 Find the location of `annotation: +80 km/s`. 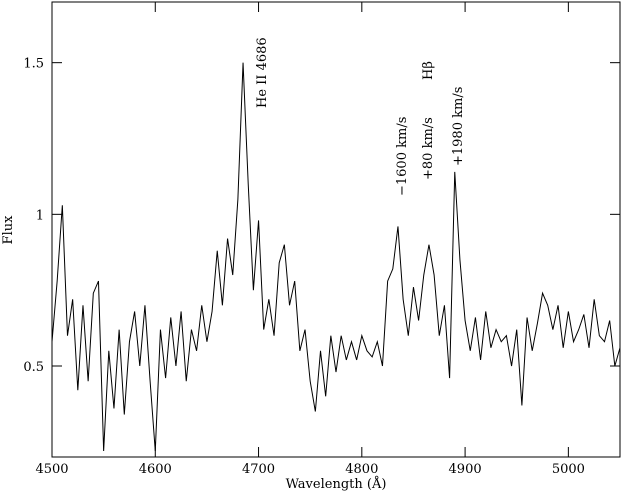

annotation: +80 km/s is located at coordinates (428, 148).